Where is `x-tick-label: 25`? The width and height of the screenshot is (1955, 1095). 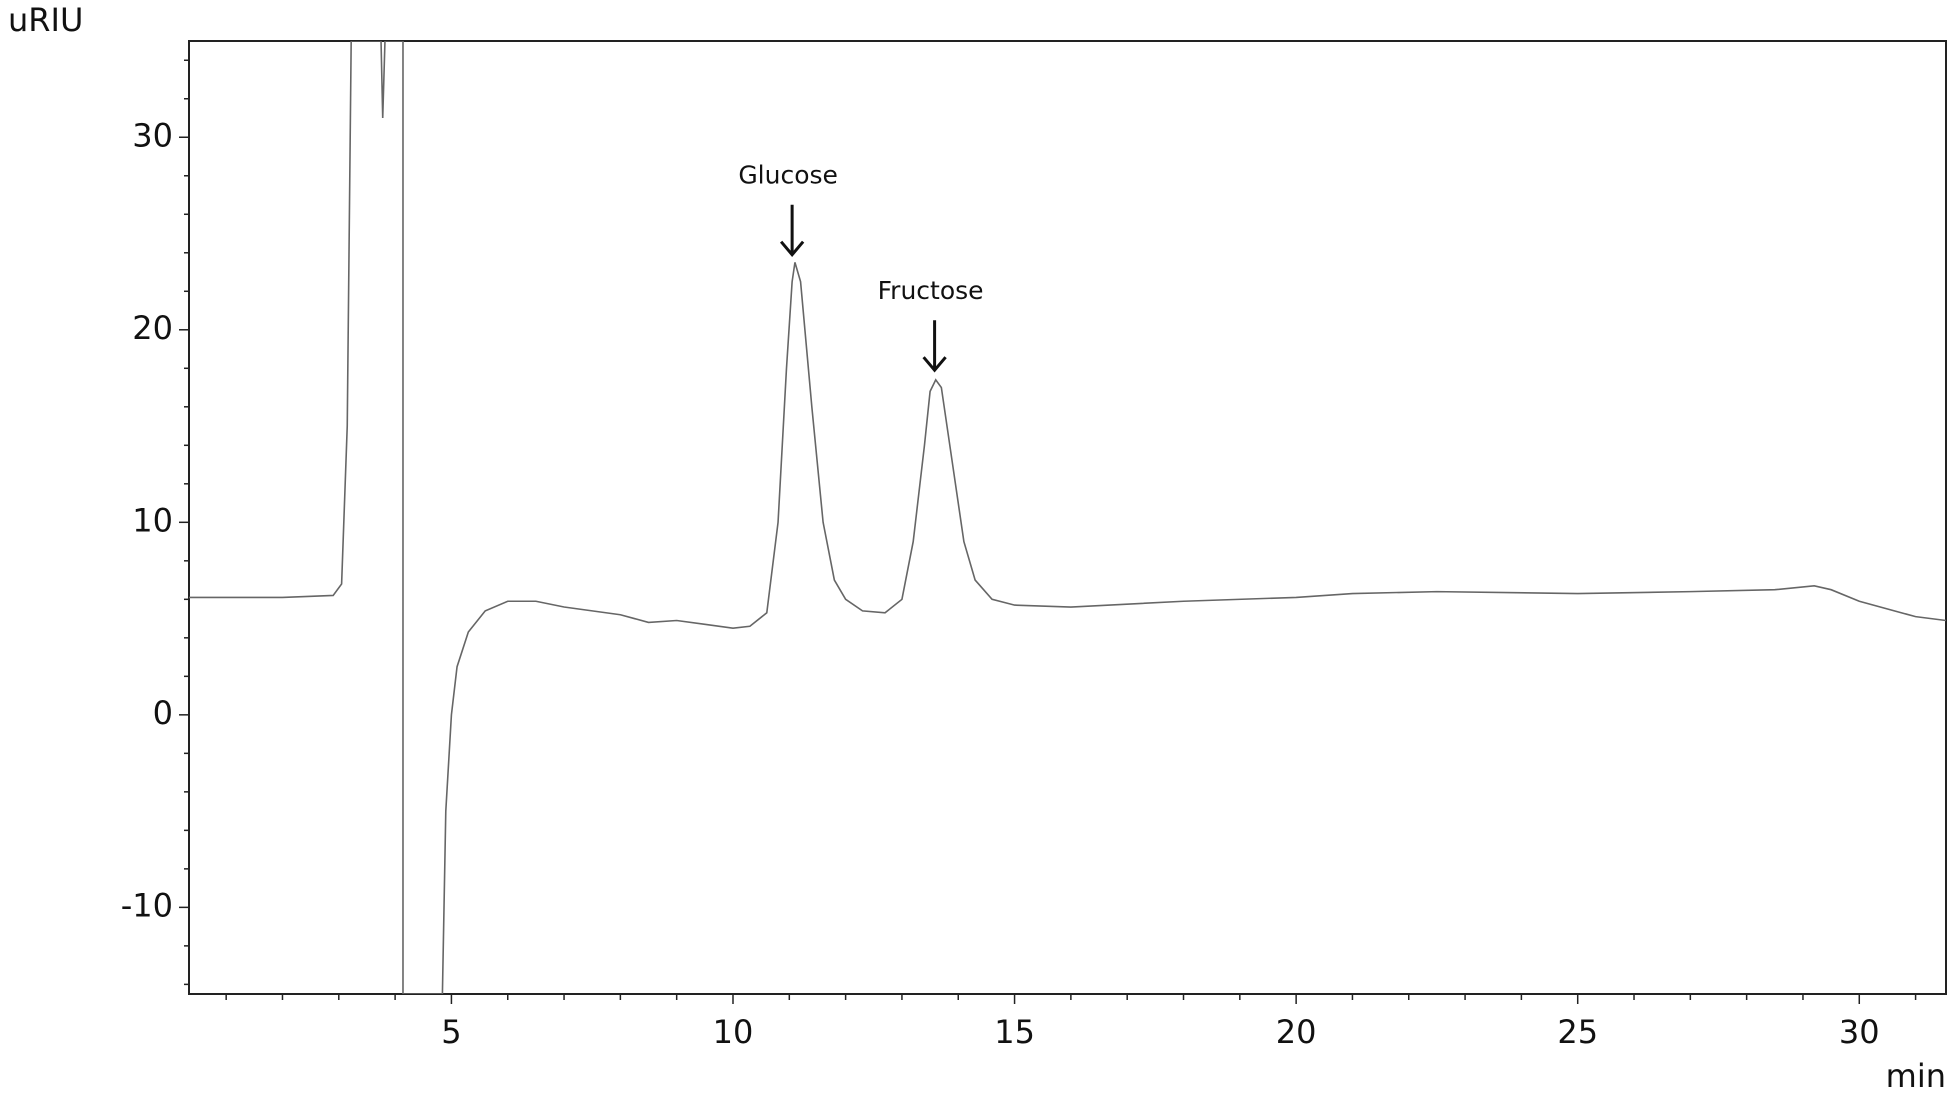
x-tick-label: 25 is located at coordinates (1577, 1032).